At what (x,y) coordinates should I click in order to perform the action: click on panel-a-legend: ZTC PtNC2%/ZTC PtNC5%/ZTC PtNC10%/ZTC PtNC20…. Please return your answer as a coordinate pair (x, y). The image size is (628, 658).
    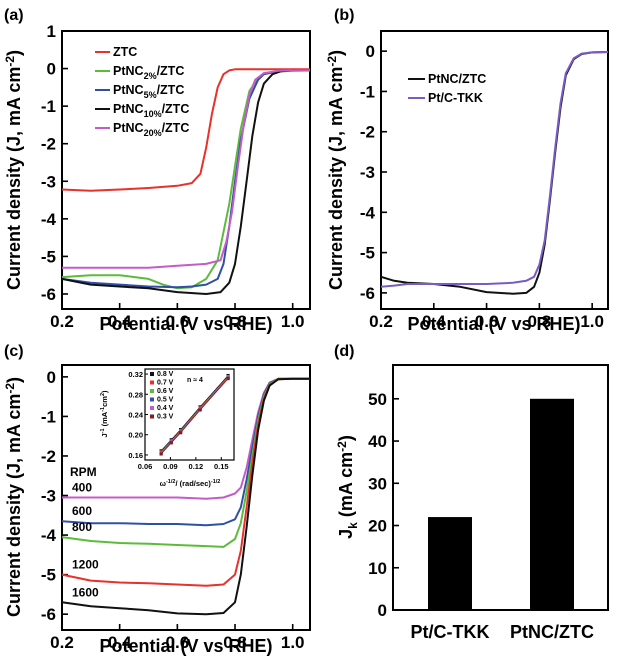
    Looking at the image, I should click on (142, 91).